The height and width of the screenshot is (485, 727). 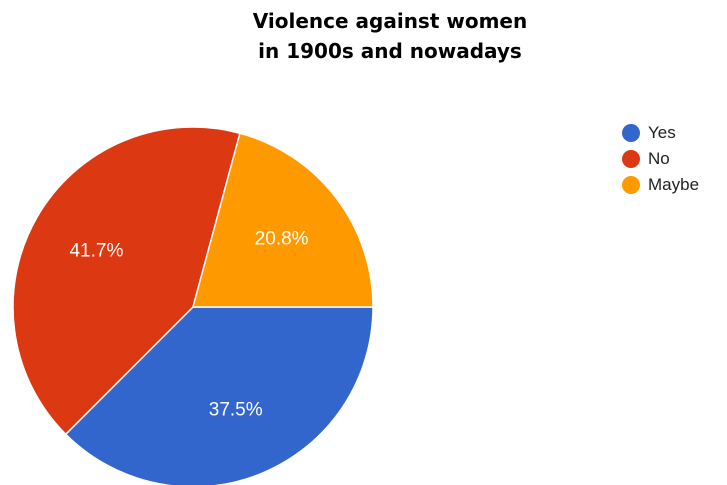 I want to click on legend-swatch-yes, so click(x=631, y=133).